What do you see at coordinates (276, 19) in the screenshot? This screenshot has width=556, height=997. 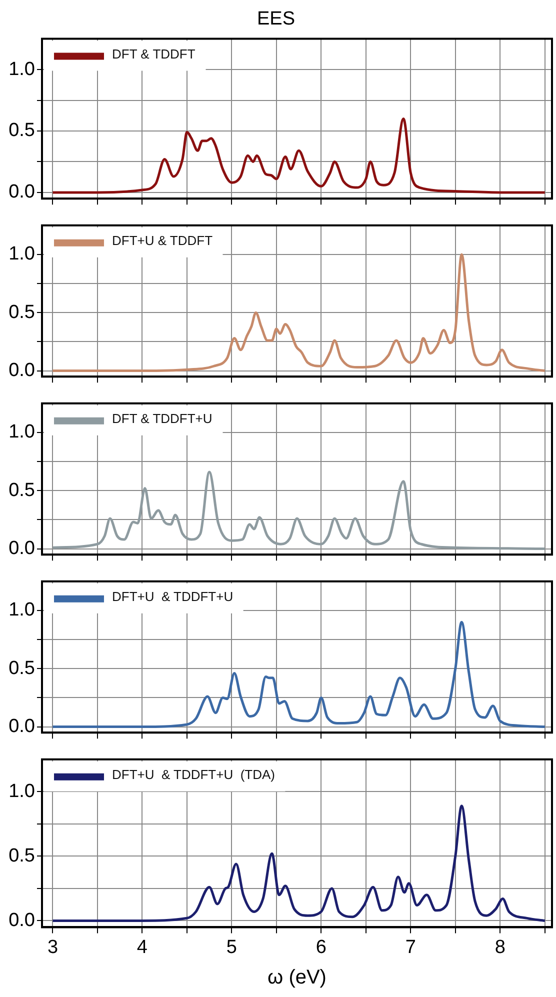 I see `chart-title: EES` at bounding box center [276, 19].